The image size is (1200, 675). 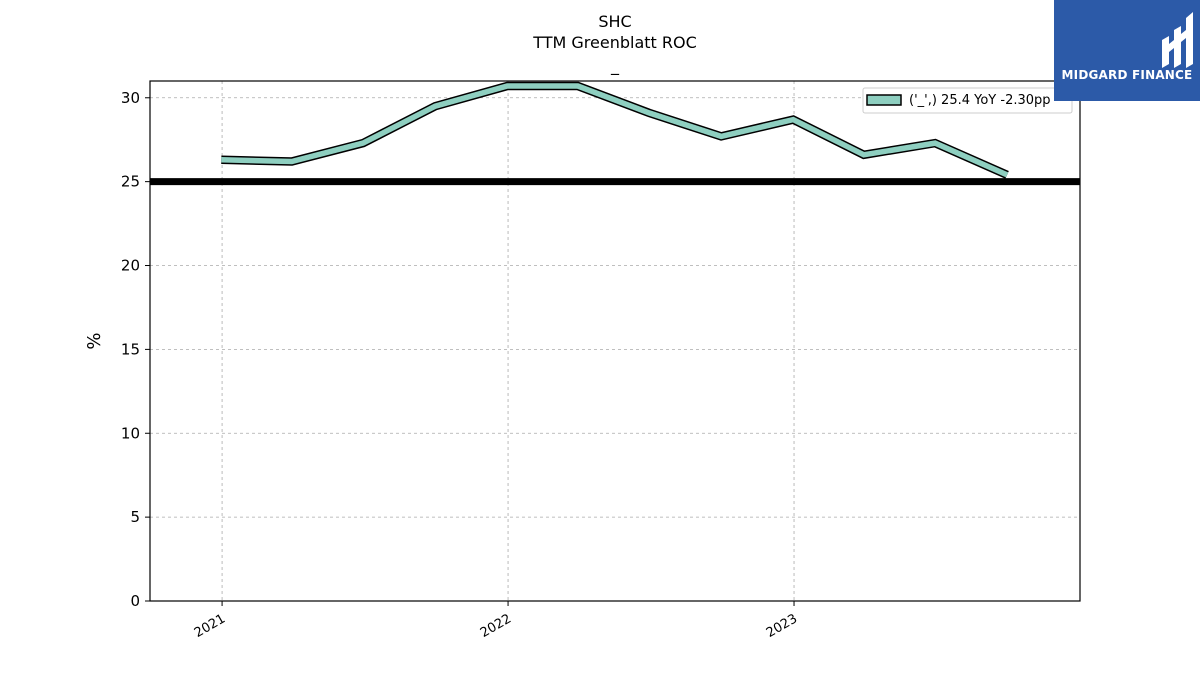 I want to click on chart-subtitle: TTM Greenblatt ROC, so click(x=615, y=42).